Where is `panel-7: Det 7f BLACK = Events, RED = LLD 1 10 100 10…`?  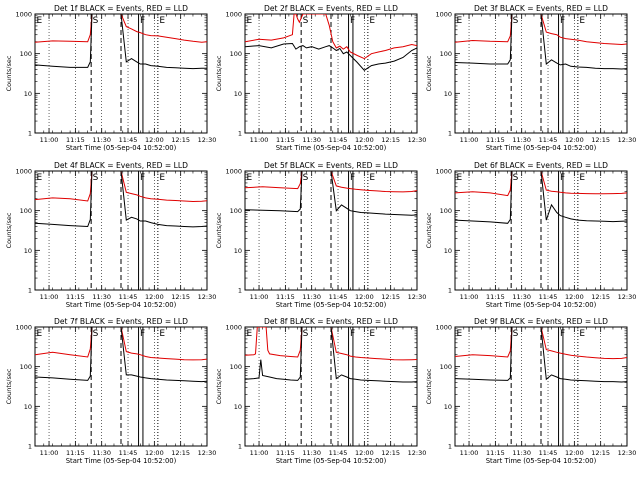
panel-7: Det 7f BLACK = Events, RED = LLD 1 10 100 10… is located at coordinates (110, 391).